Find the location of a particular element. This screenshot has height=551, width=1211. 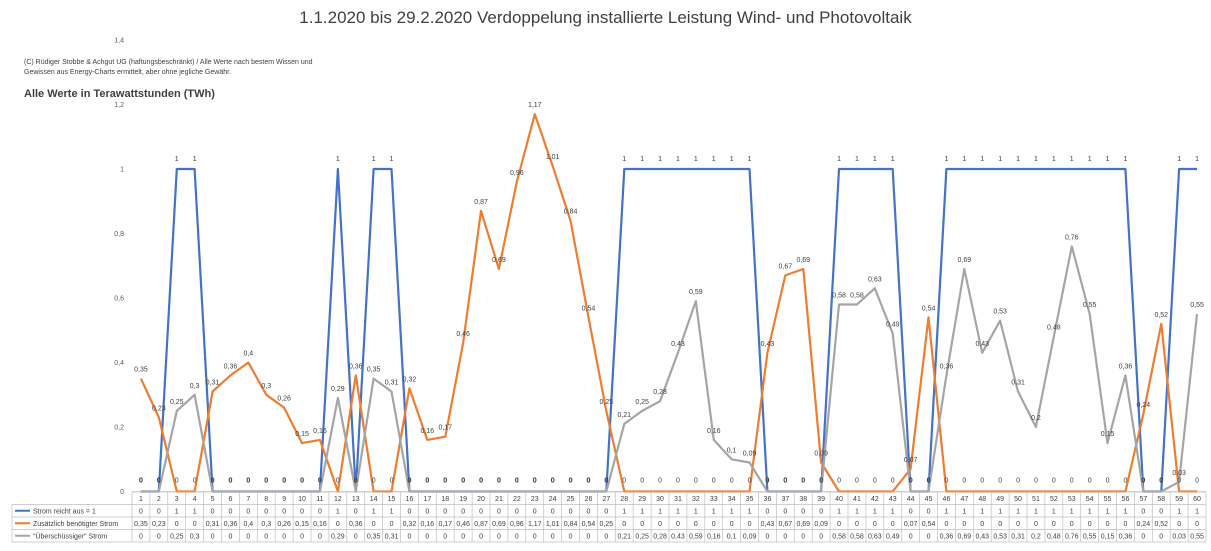

x-tick-label: 45 is located at coordinates (929, 499).